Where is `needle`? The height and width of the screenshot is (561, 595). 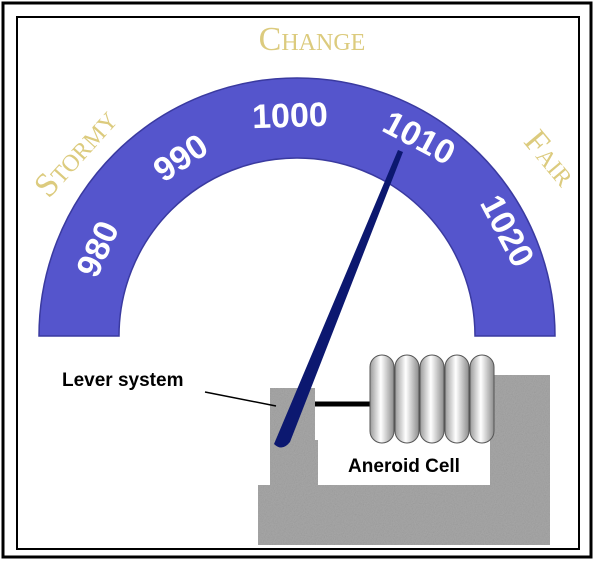
needle is located at coordinates (338, 299).